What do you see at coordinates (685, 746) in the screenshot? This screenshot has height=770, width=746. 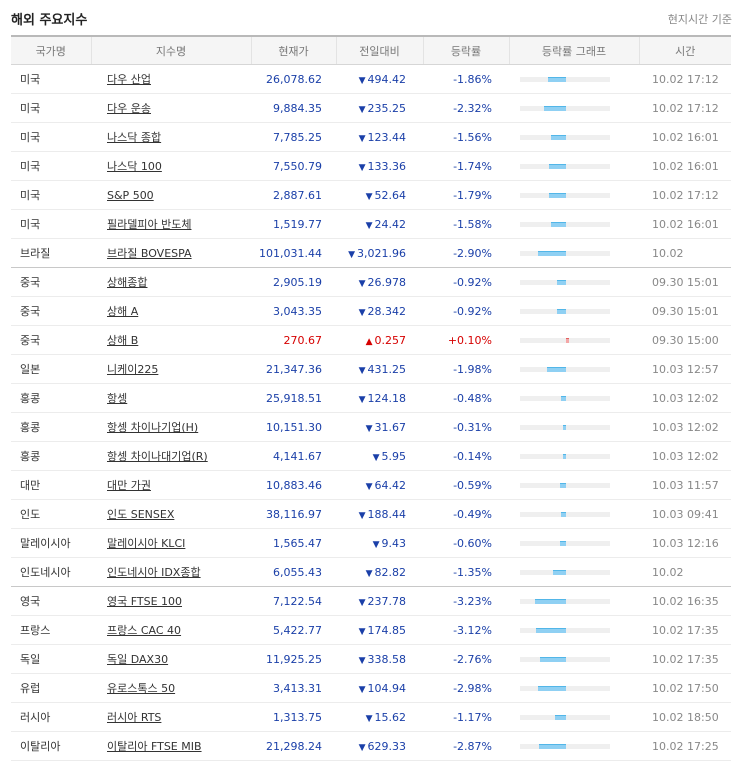 I see `time-cell: 10.02 17:25` at bounding box center [685, 746].